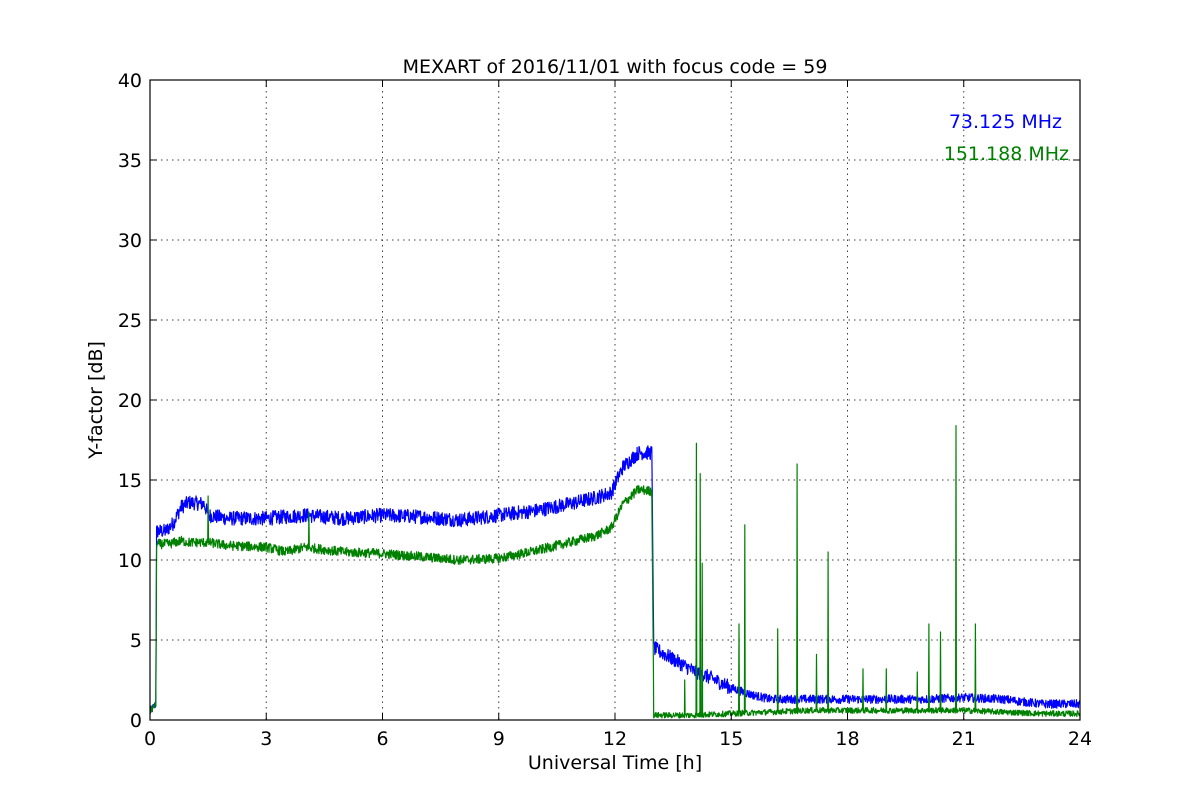 The width and height of the screenshot is (1200, 800). What do you see at coordinates (136, 641) in the screenshot?
I see `y-tick-label: 5` at bounding box center [136, 641].